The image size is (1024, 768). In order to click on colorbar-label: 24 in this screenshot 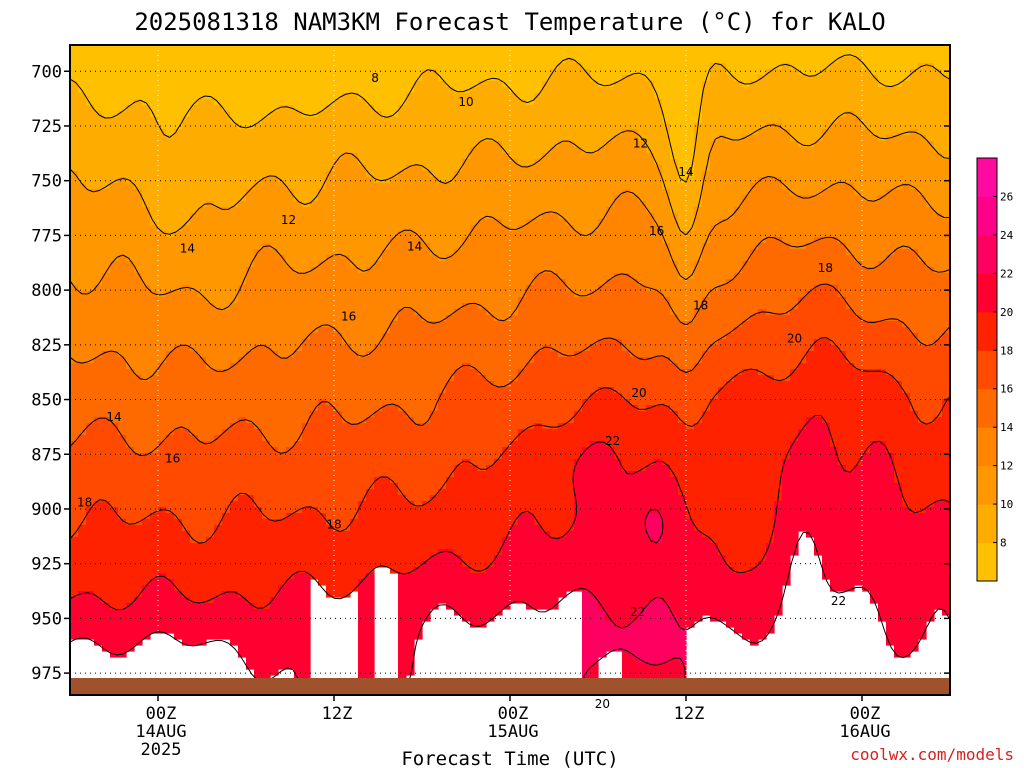, I will do `click(1007, 235)`.